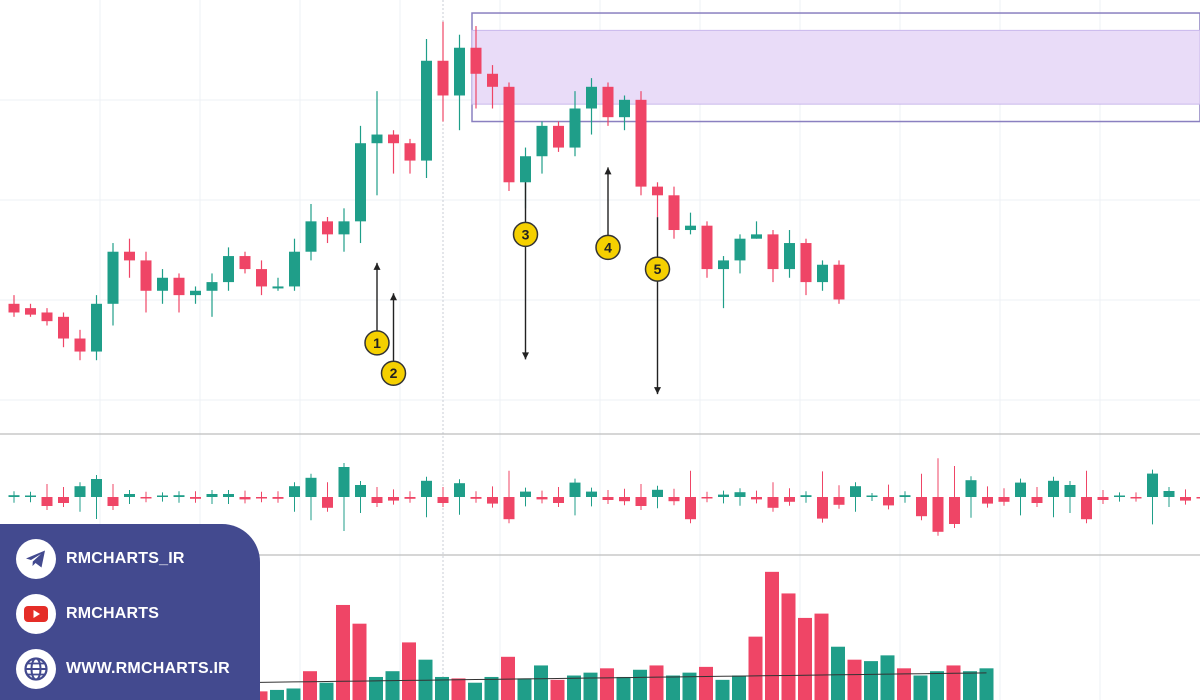 Image resolution: width=1200 pixels, height=700 pixels. Describe the element at coordinates (113, 613) in the screenshot. I see `youtube-handle: RMCHARTS` at that location.